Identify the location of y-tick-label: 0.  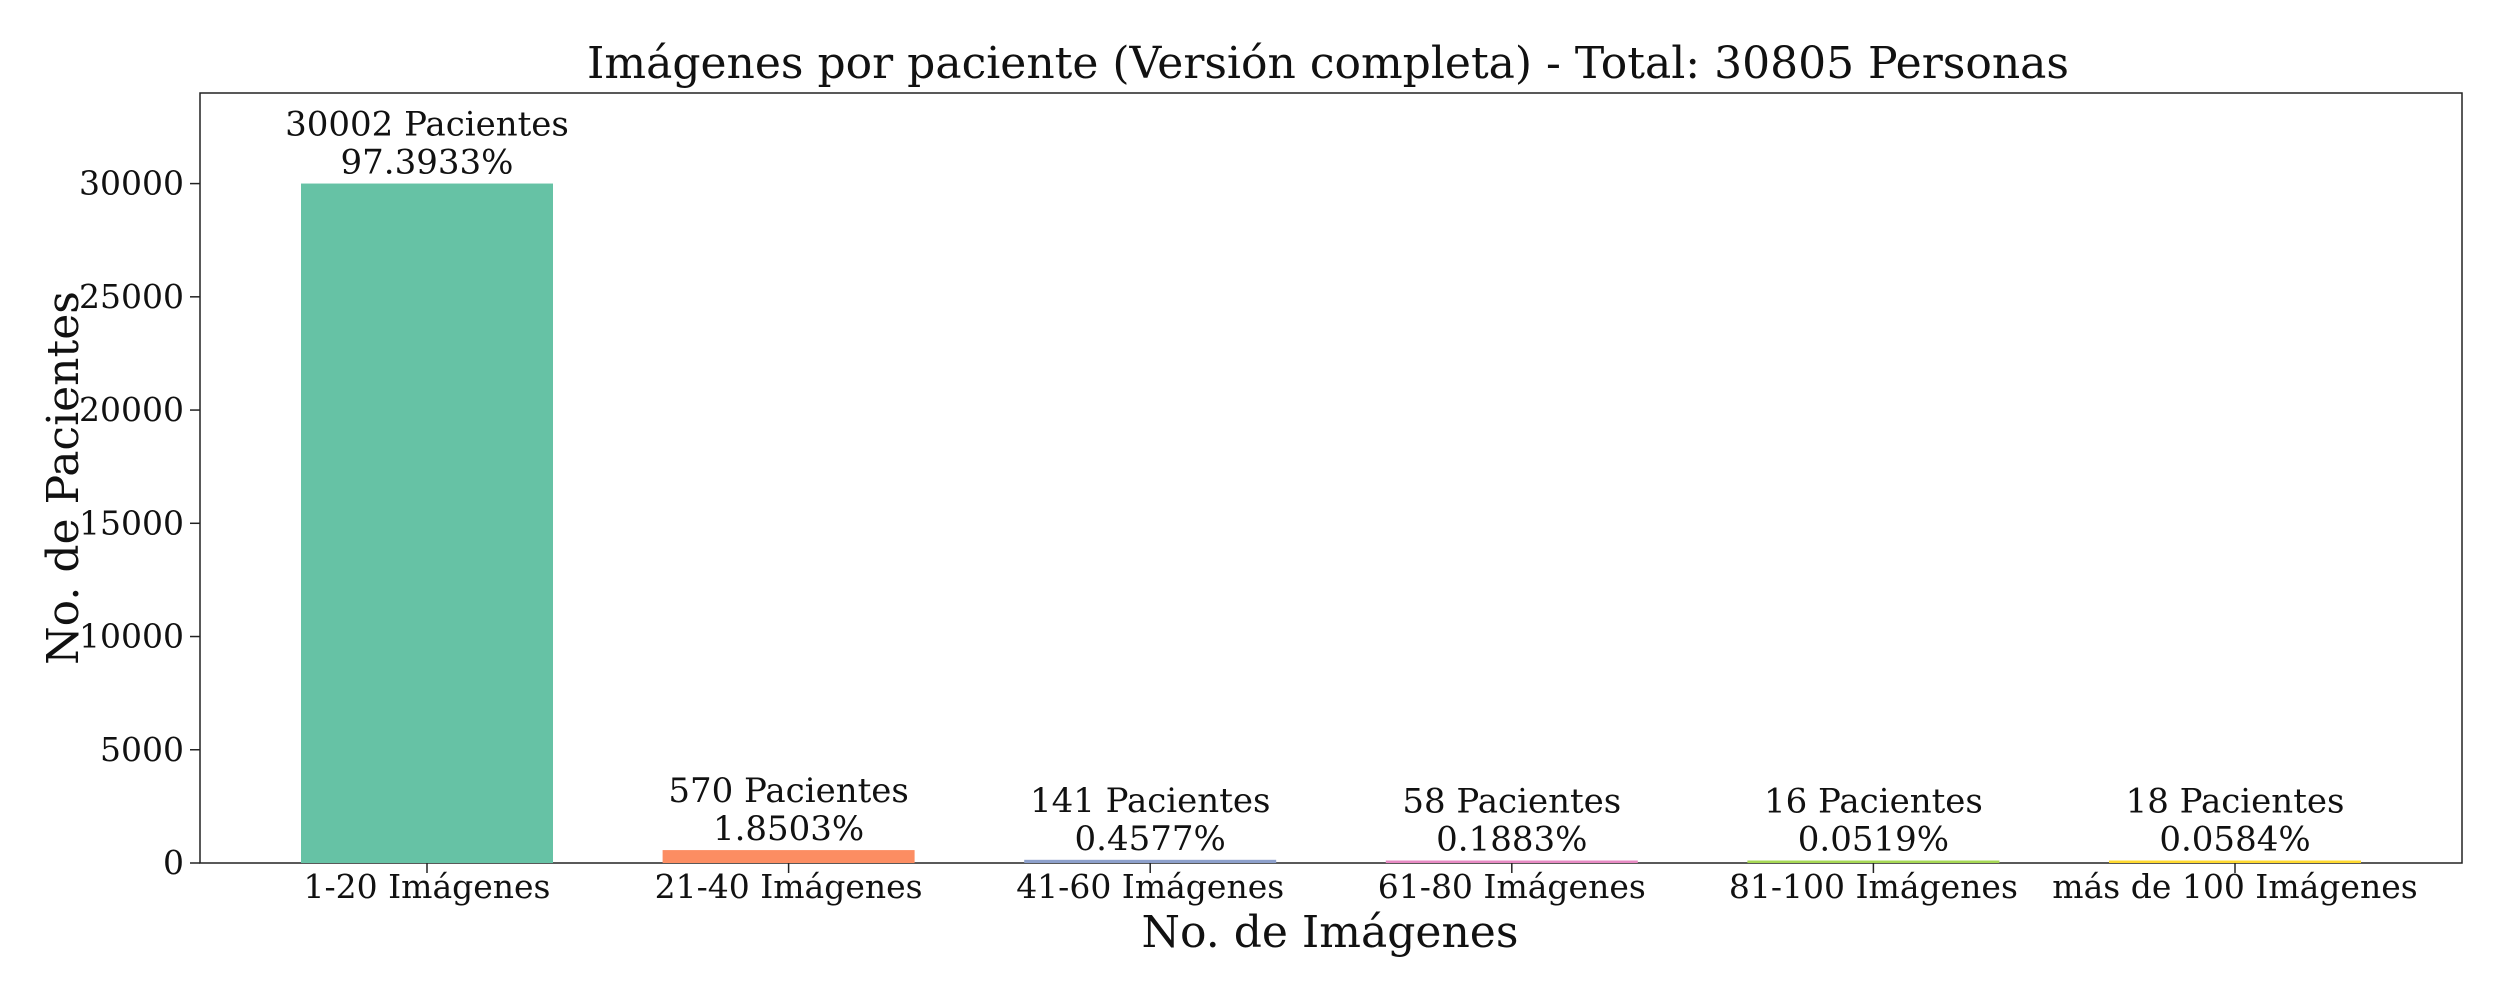
(173, 862).